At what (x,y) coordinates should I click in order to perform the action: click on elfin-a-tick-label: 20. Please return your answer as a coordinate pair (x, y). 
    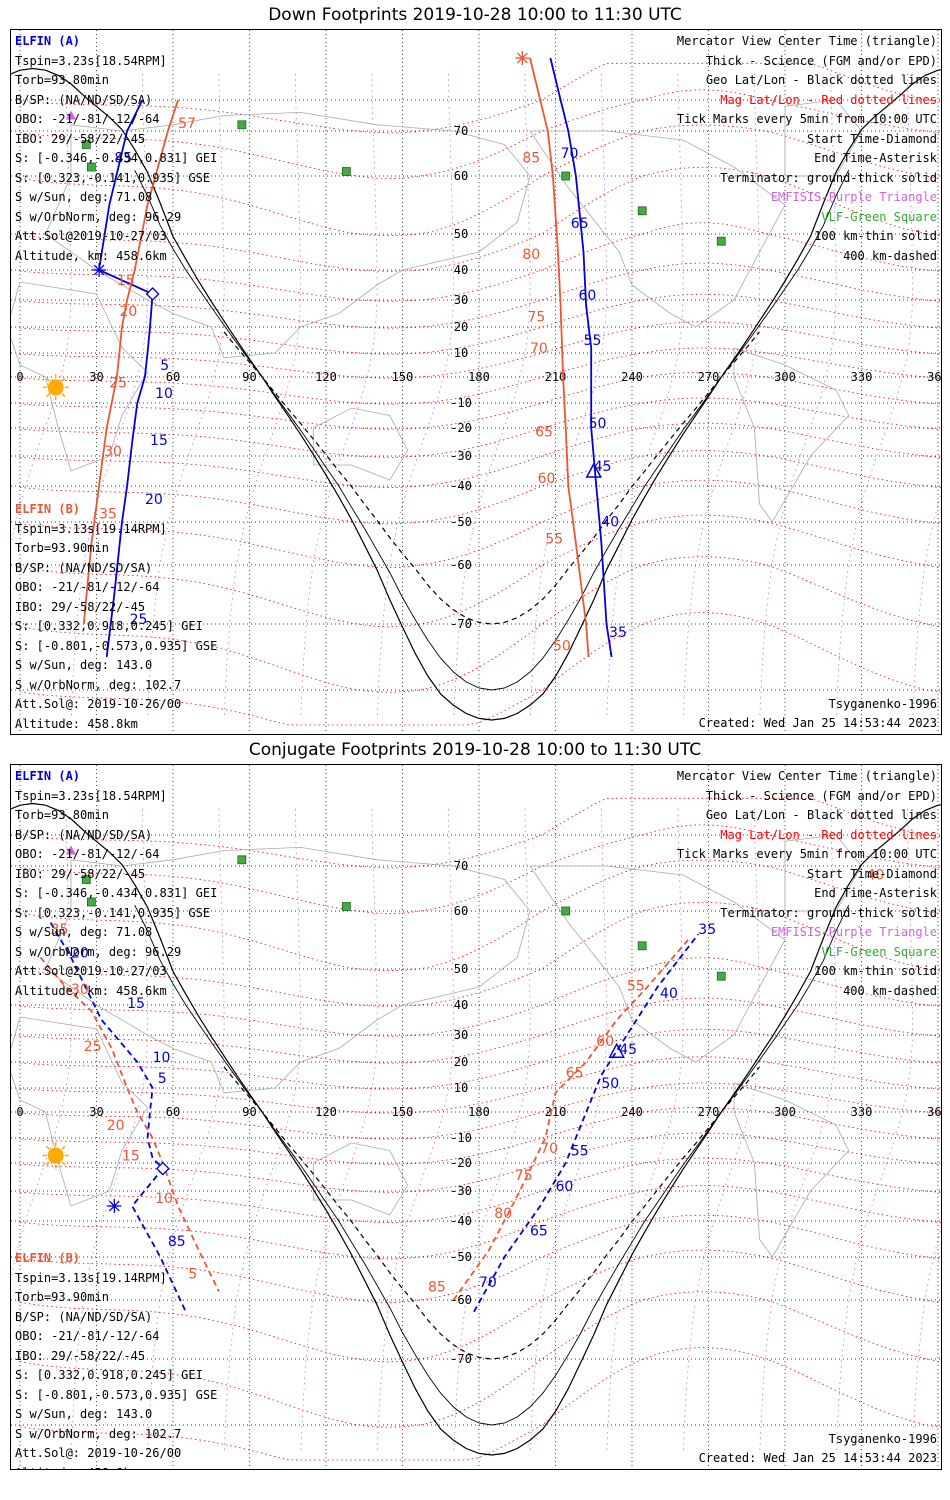
    Looking at the image, I should click on (80, 953).